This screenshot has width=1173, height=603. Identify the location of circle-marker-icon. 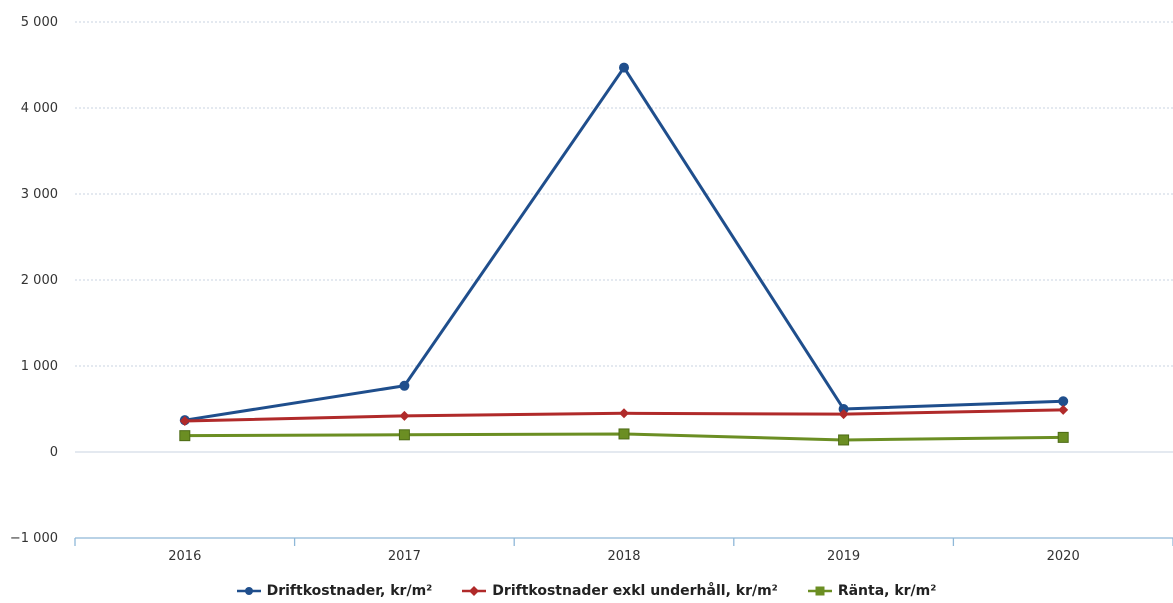
(248, 591).